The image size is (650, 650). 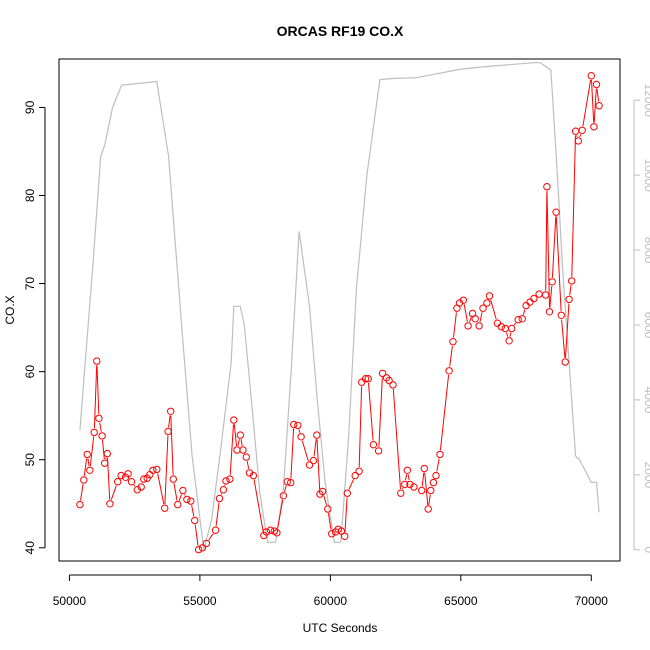 What do you see at coordinates (646, 175) in the screenshot?
I see `y2-tick-label: 10000` at bounding box center [646, 175].